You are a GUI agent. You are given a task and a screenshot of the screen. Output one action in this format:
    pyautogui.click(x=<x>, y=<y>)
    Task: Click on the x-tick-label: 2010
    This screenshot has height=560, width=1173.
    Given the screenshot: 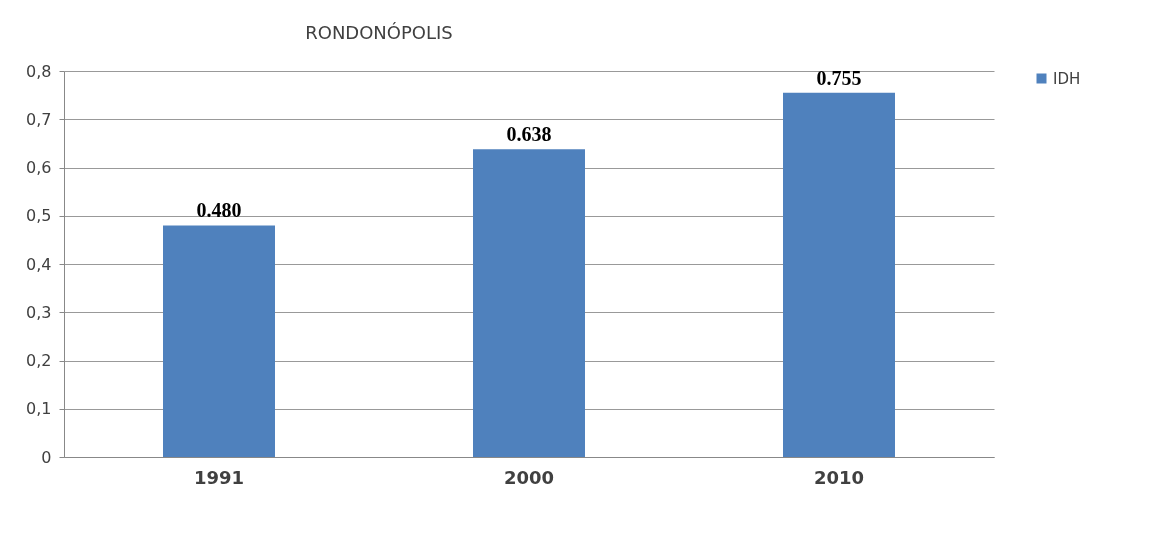 What is the action you would take?
    pyautogui.click(x=839, y=477)
    